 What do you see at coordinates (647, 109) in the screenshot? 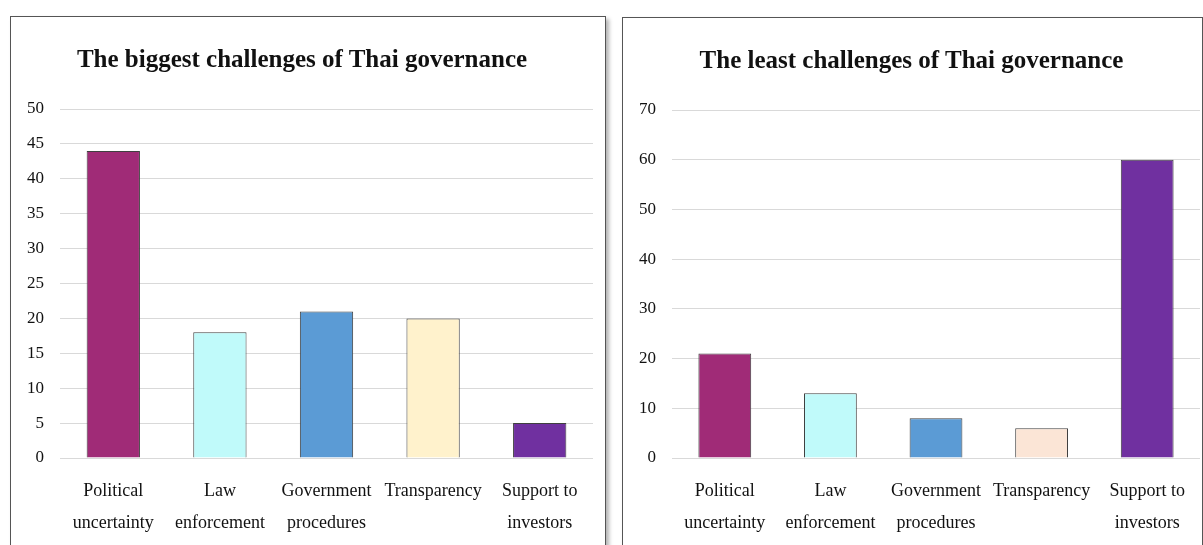
I see `y-tick-label: 70` at bounding box center [647, 109].